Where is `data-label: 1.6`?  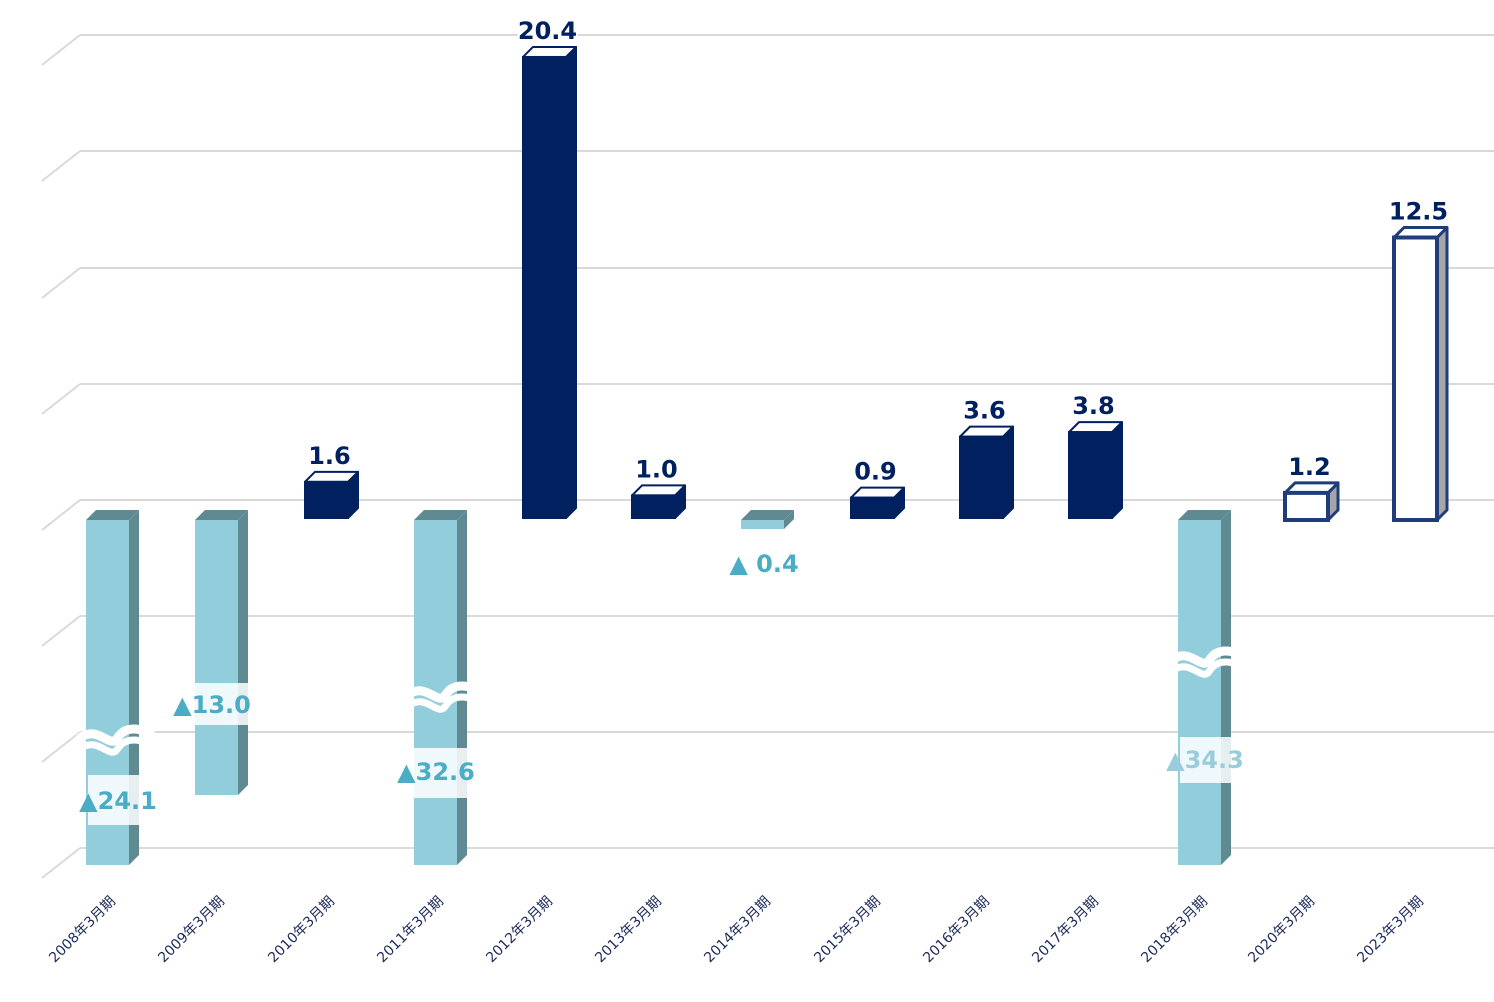
data-label: 1.6 is located at coordinates (329, 456).